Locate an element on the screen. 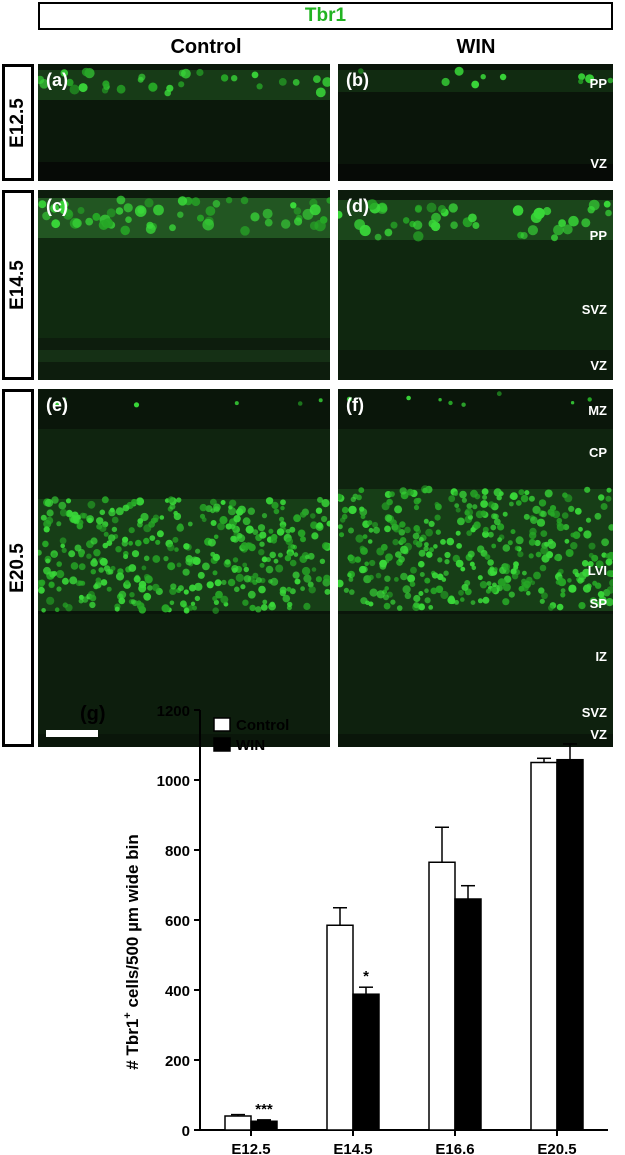 This screenshot has width=625, height=1155. panel-label: (a) is located at coordinates (57, 80).